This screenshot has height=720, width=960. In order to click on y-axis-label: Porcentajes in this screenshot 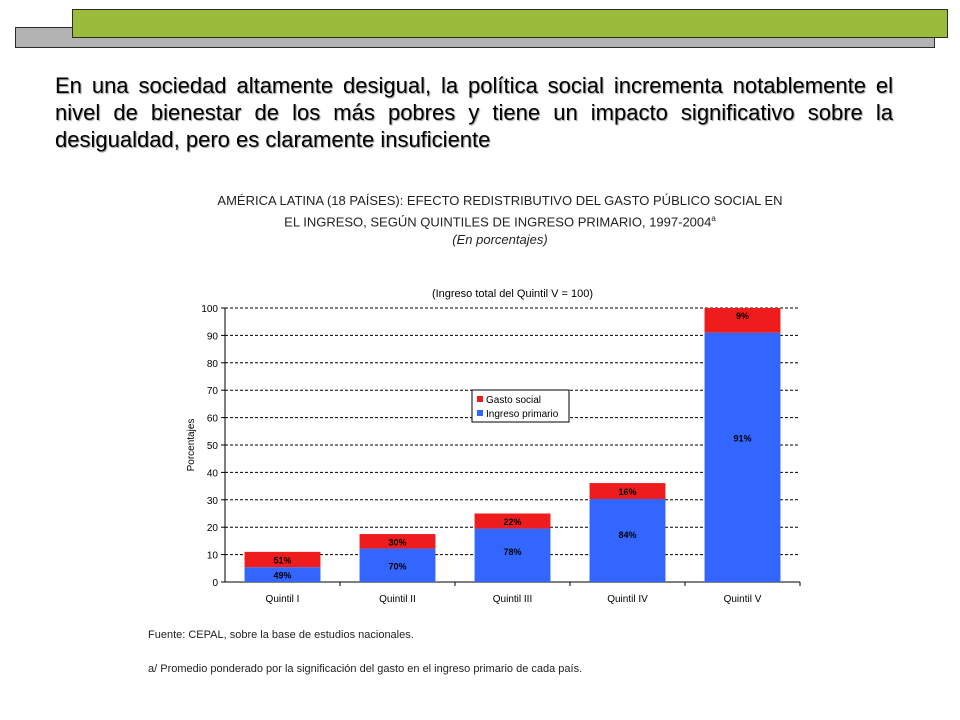, I will do `click(191, 445)`.